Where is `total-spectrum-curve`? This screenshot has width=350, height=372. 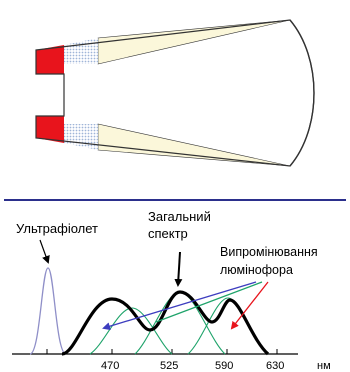 total-spectrum-curve is located at coordinates (165, 323).